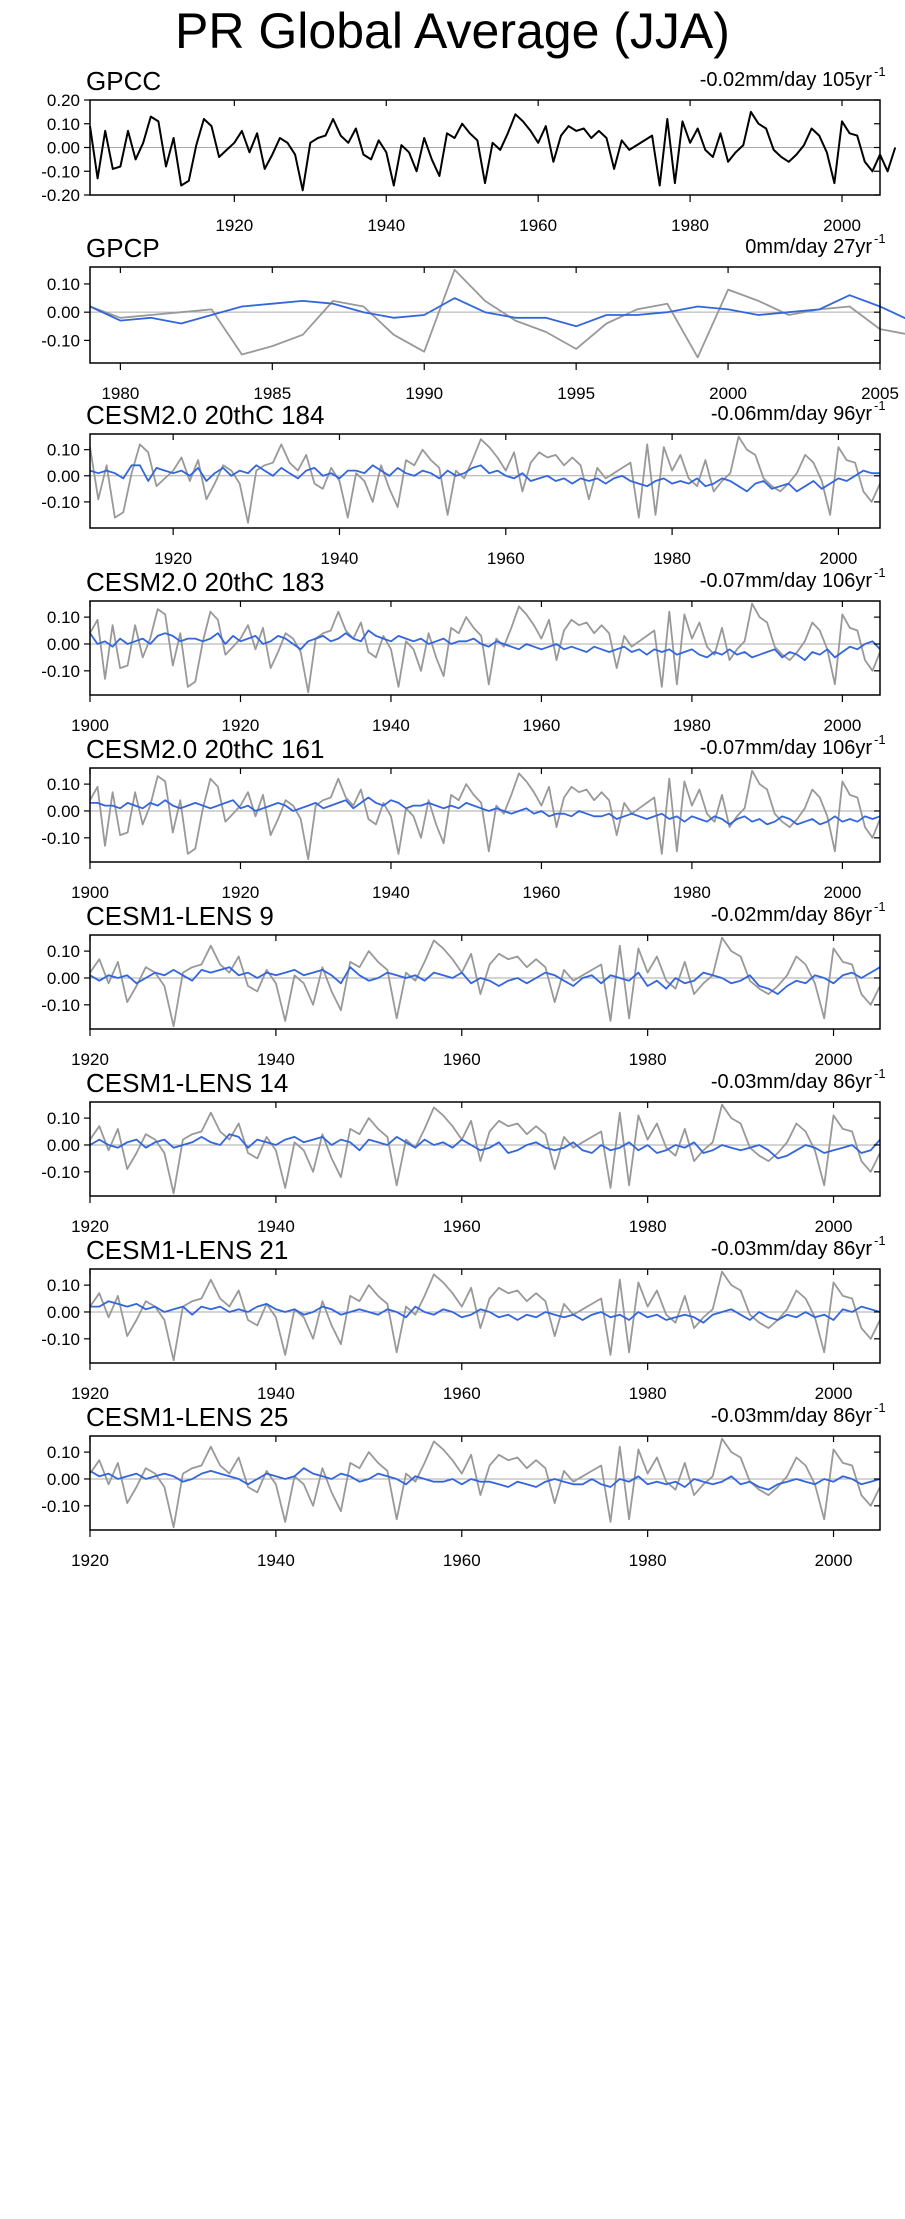  Describe the element at coordinates (187, 1250) in the screenshot. I see `panel-title: CESM1-LENS 21` at that location.